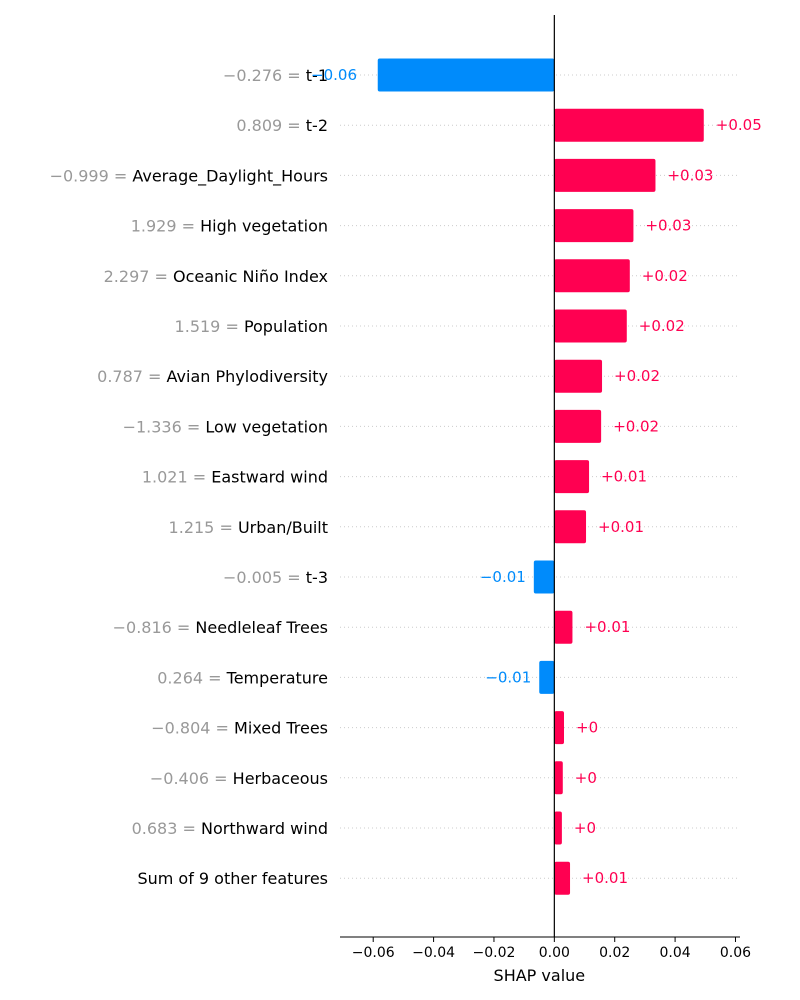 The image size is (800, 1000). Describe the element at coordinates (91, 175) in the screenshot. I see `feature-value: −0.999 =` at that location.